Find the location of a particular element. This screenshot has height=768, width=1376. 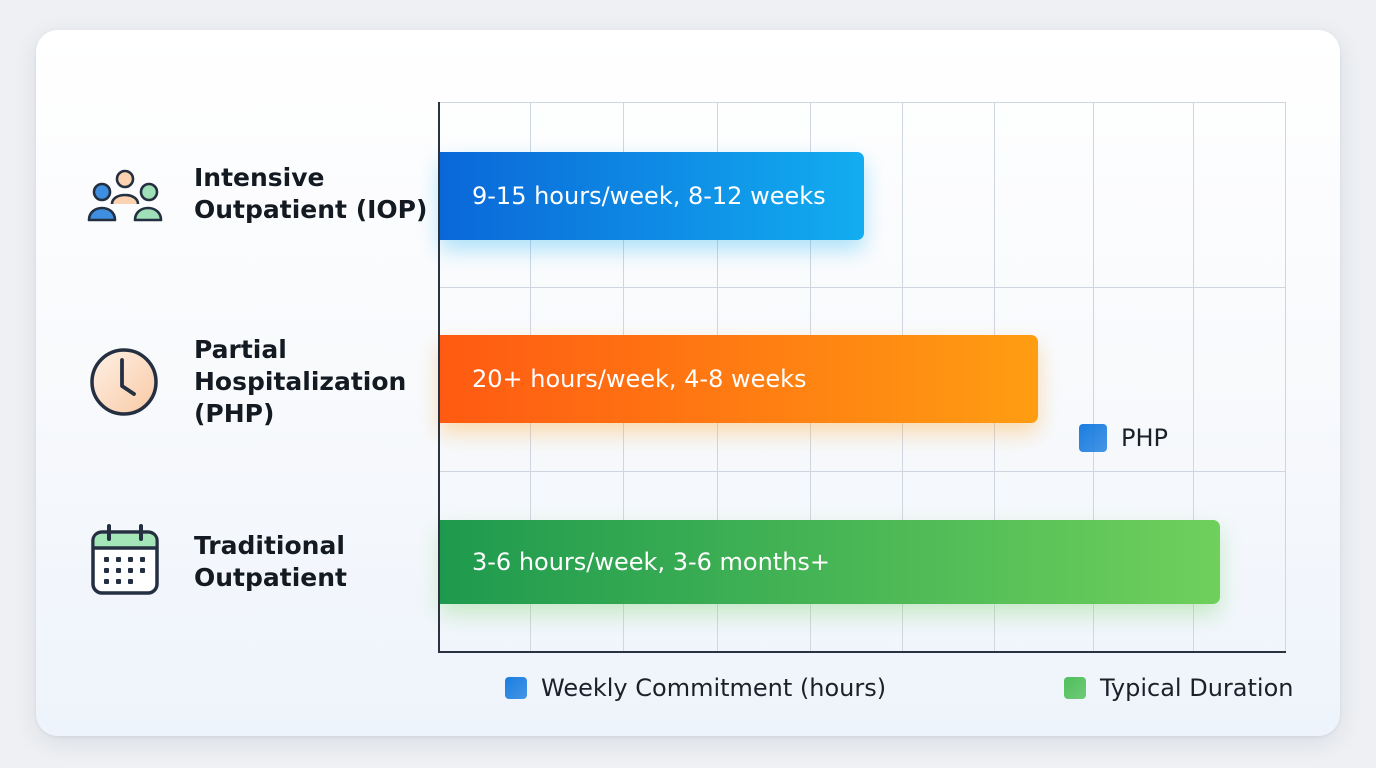

calendar-icon is located at coordinates (125, 559).